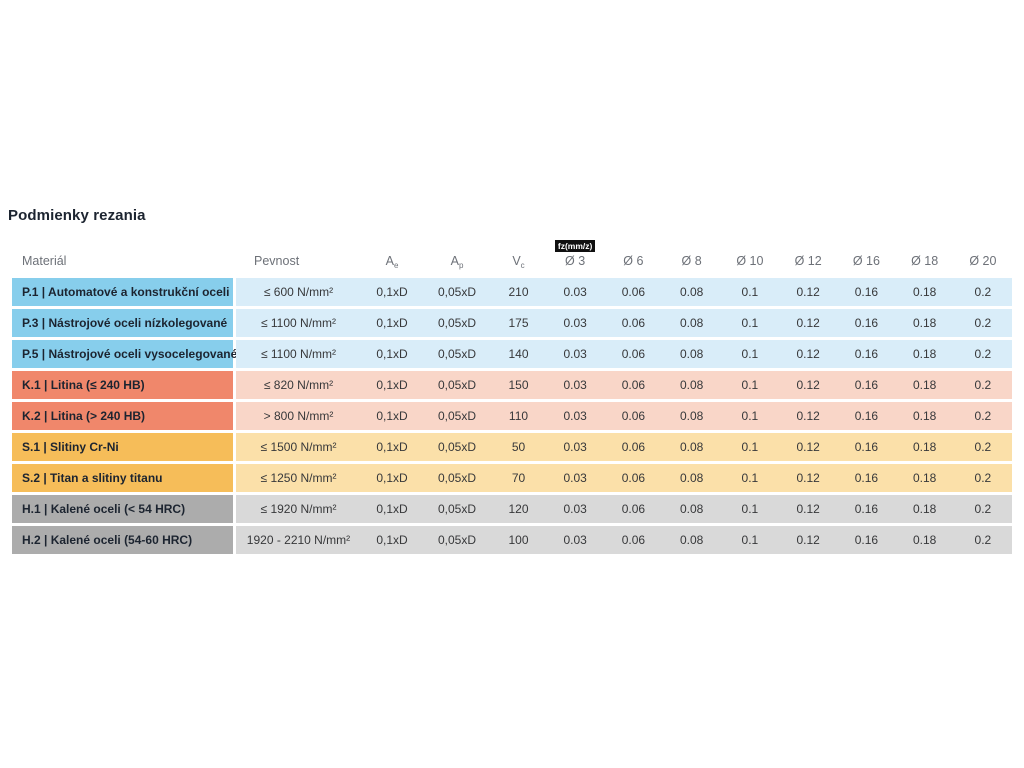 This screenshot has width=1024, height=768. I want to click on vc-cell: 100, so click(518, 540).